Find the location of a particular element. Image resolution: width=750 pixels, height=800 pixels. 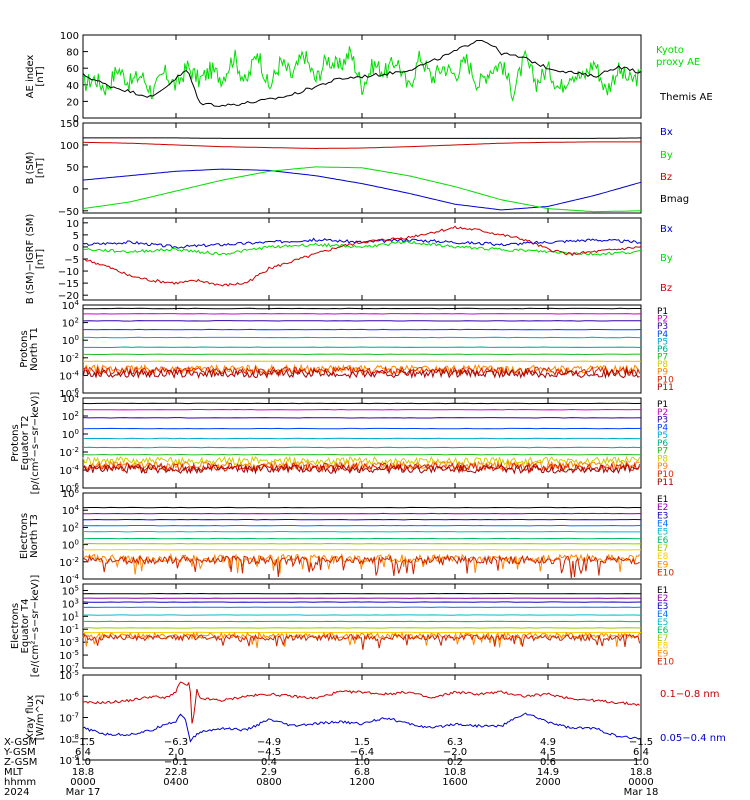

legend-label-bx: Bx is located at coordinates (666, 229).